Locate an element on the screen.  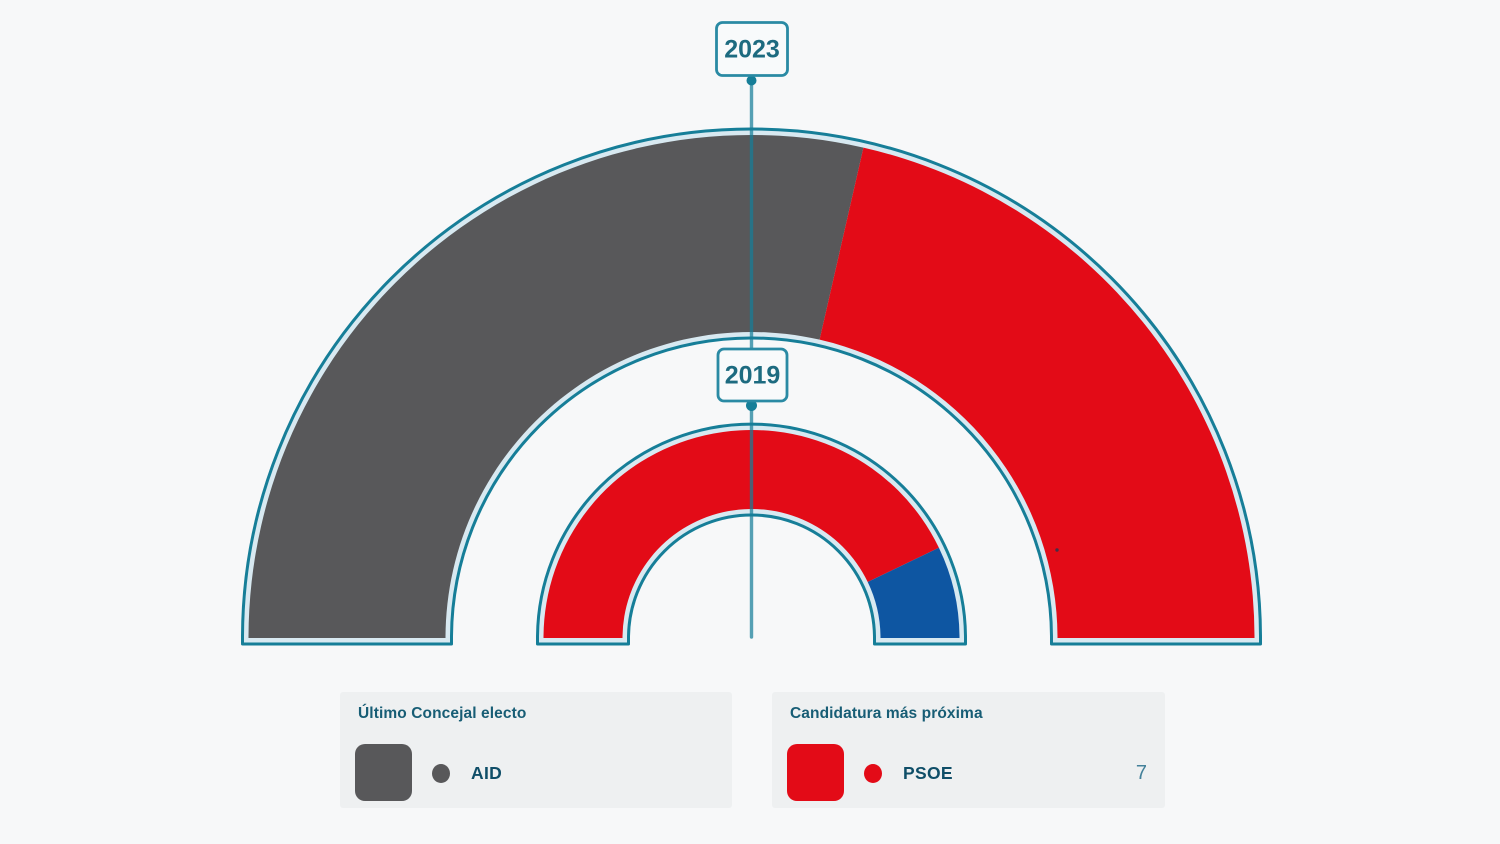
party-swatch-aid is located at coordinates (383, 772).